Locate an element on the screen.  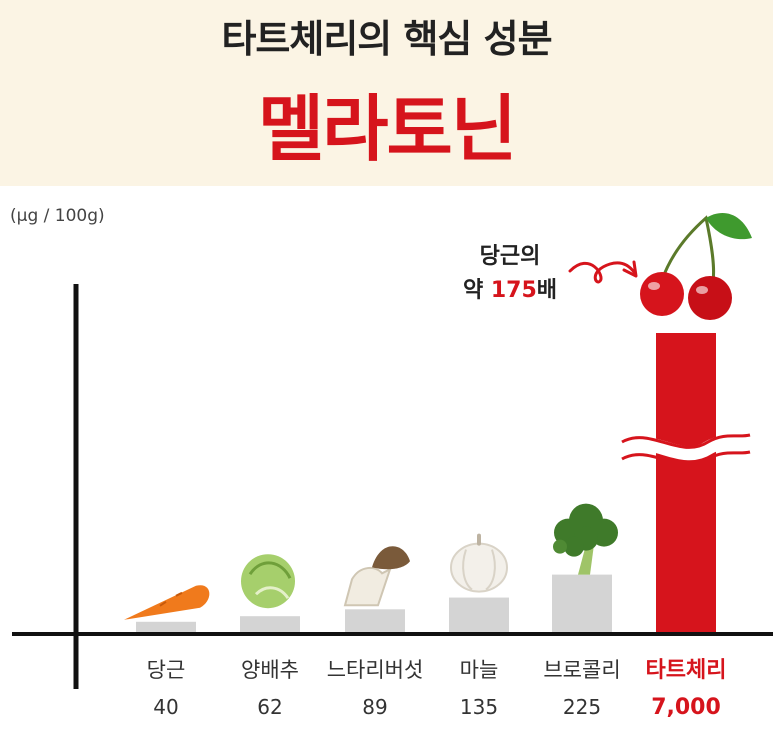
category-label-2: 느타리버섯 is located at coordinates (375, 670).